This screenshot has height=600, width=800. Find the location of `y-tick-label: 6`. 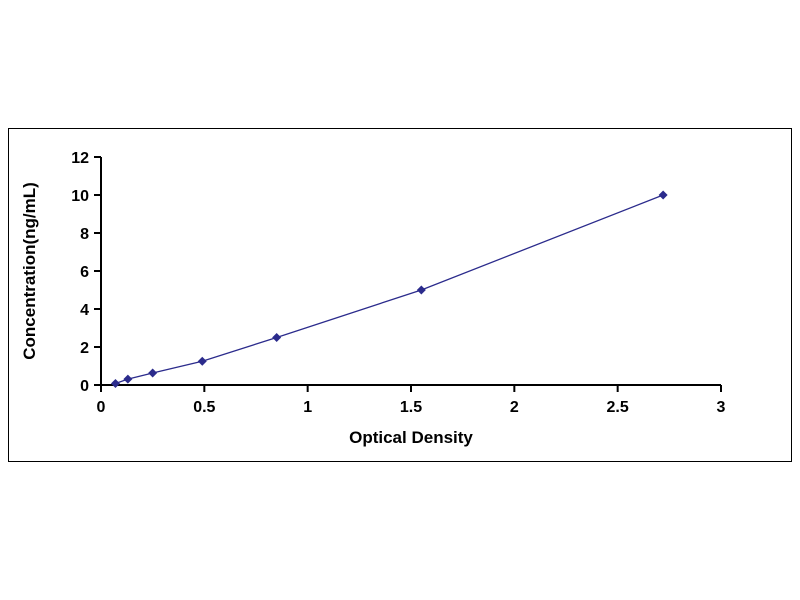

y-tick-label: 6 is located at coordinates (84, 272).